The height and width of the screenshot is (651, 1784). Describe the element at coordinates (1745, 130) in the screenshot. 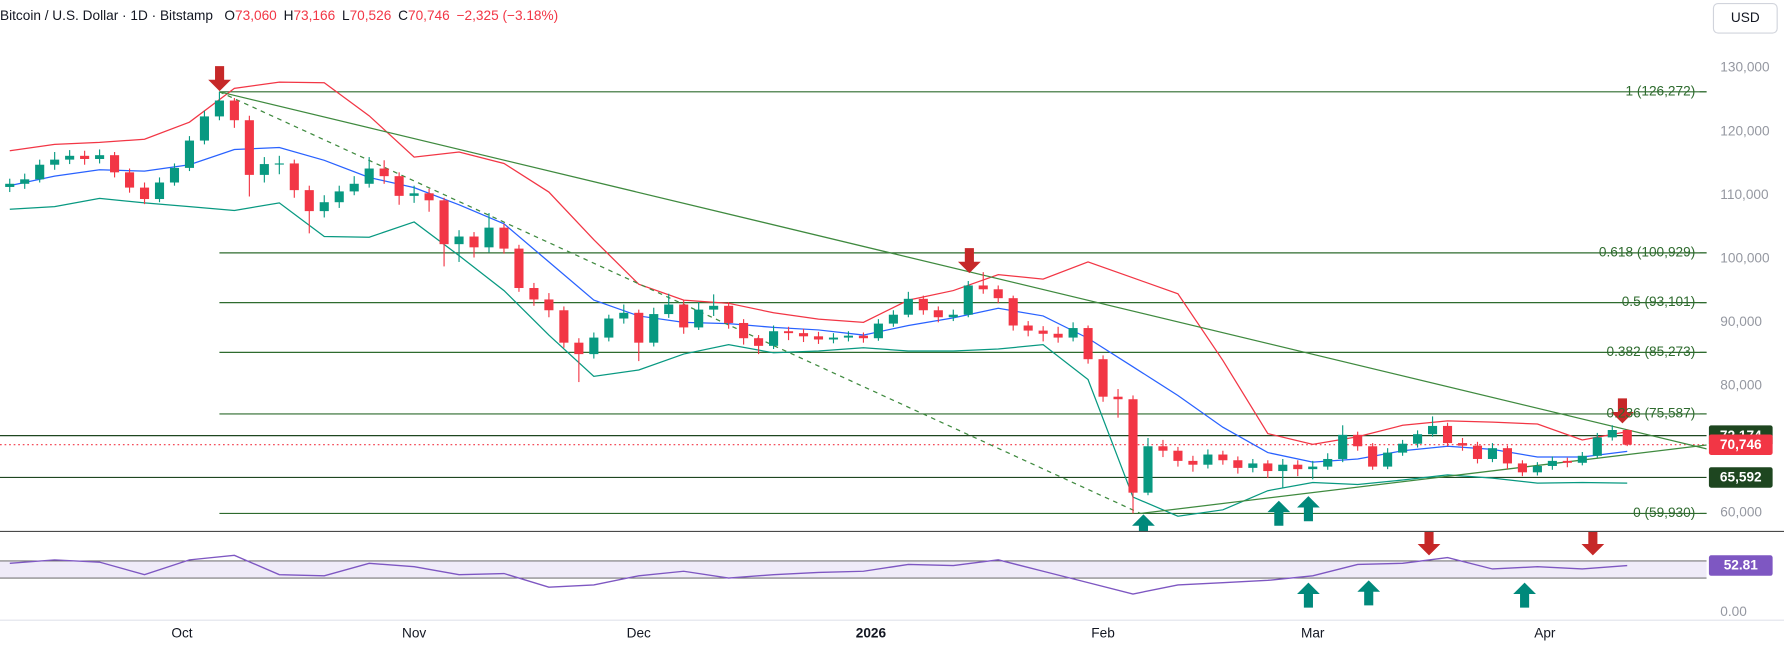

I see `y-tick-label: 120,000` at that location.